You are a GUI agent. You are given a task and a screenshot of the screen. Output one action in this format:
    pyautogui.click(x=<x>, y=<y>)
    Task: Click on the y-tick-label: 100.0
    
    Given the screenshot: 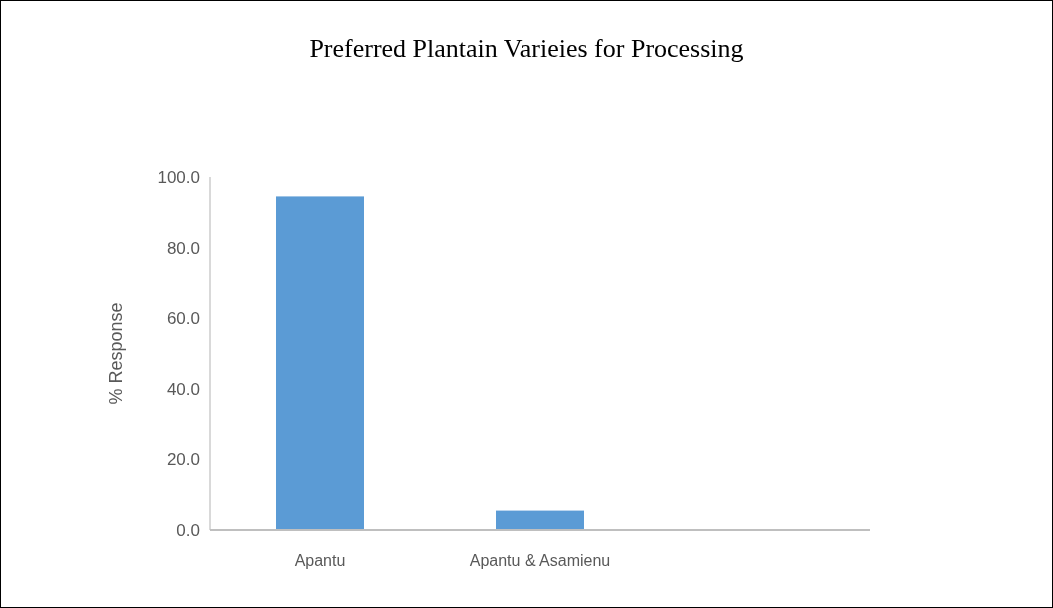 What is the action you would take?
    pyautogui.click(x=178, y=177)
    